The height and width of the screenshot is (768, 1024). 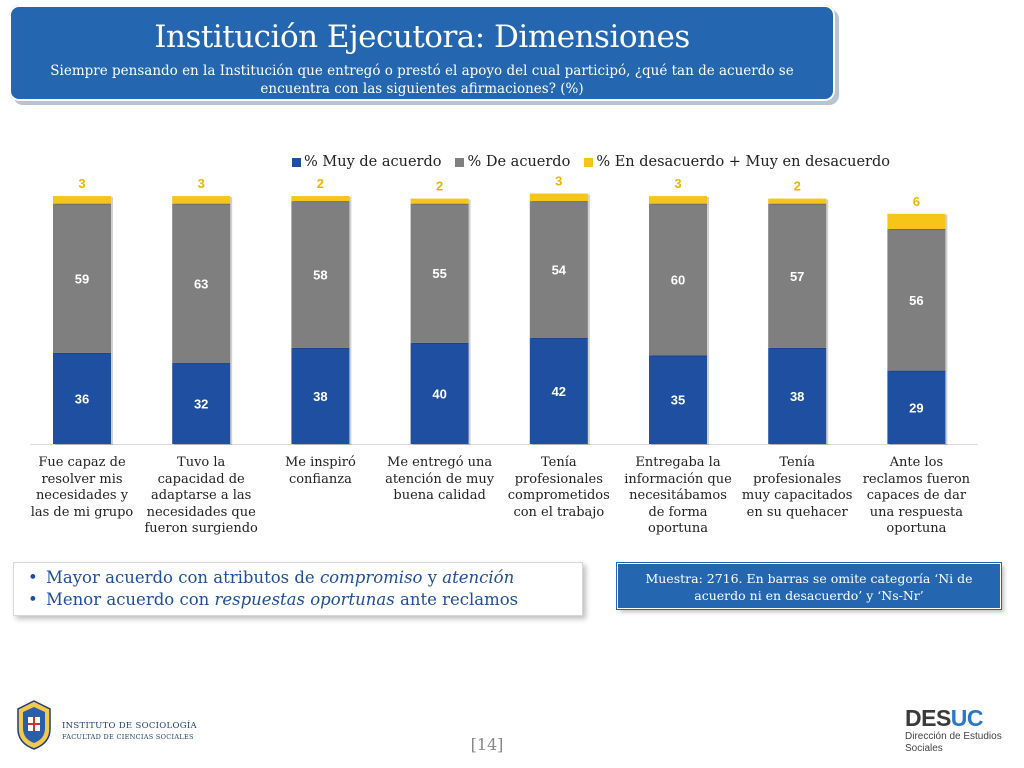 What do you see at coordinates (201, 512) in the screenshot?
I see `category-label-line: necesidades que` at bounding box center [201, 512].